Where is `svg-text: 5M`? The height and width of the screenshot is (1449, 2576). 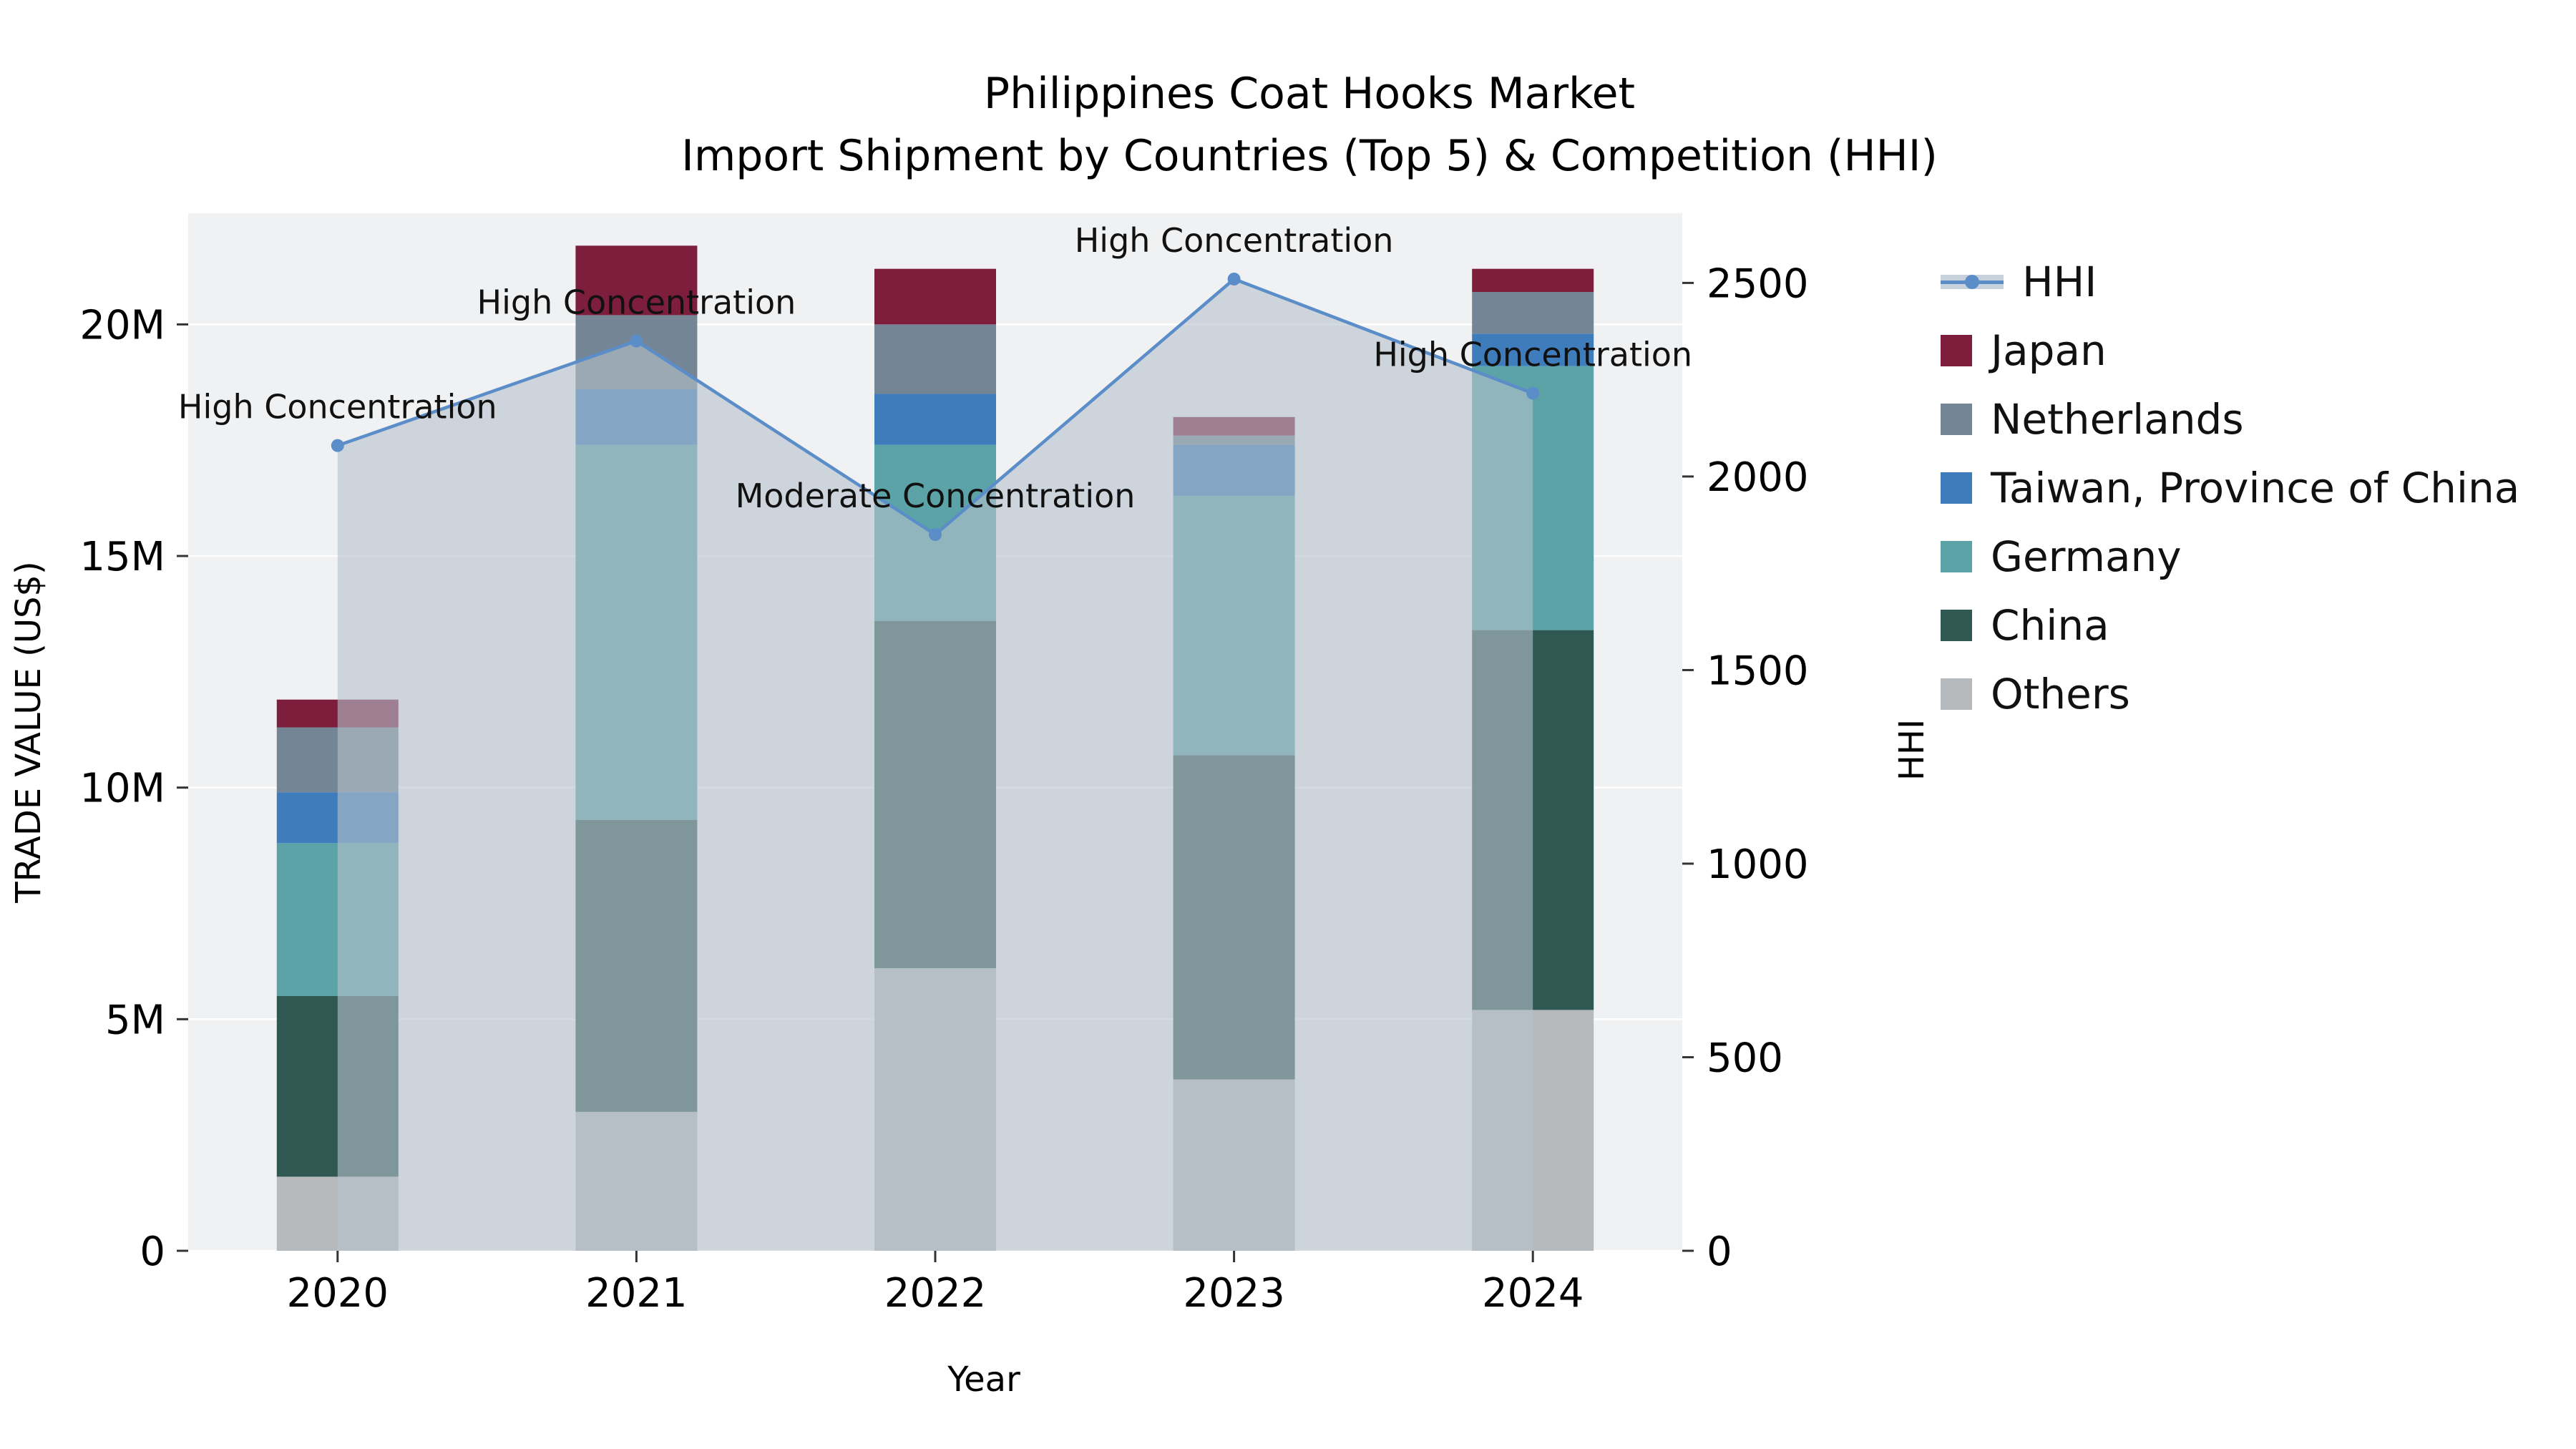
svg-text: 5M is located at coordinates (135, 1020).